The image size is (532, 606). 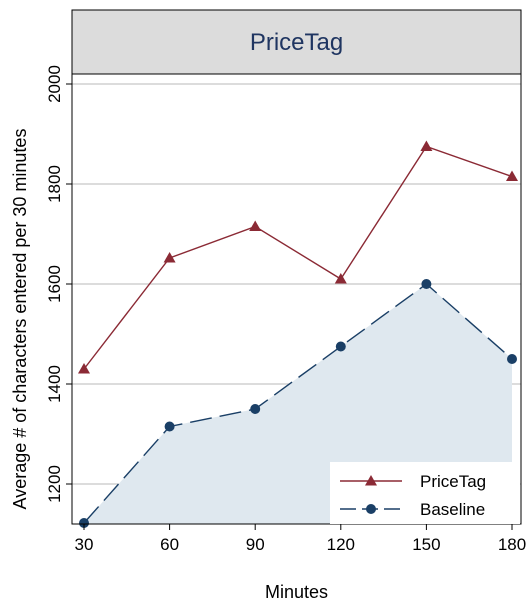 I want to click on y-axis: 1200 1400 1600 1800 2000, so click(x=58, y=284).